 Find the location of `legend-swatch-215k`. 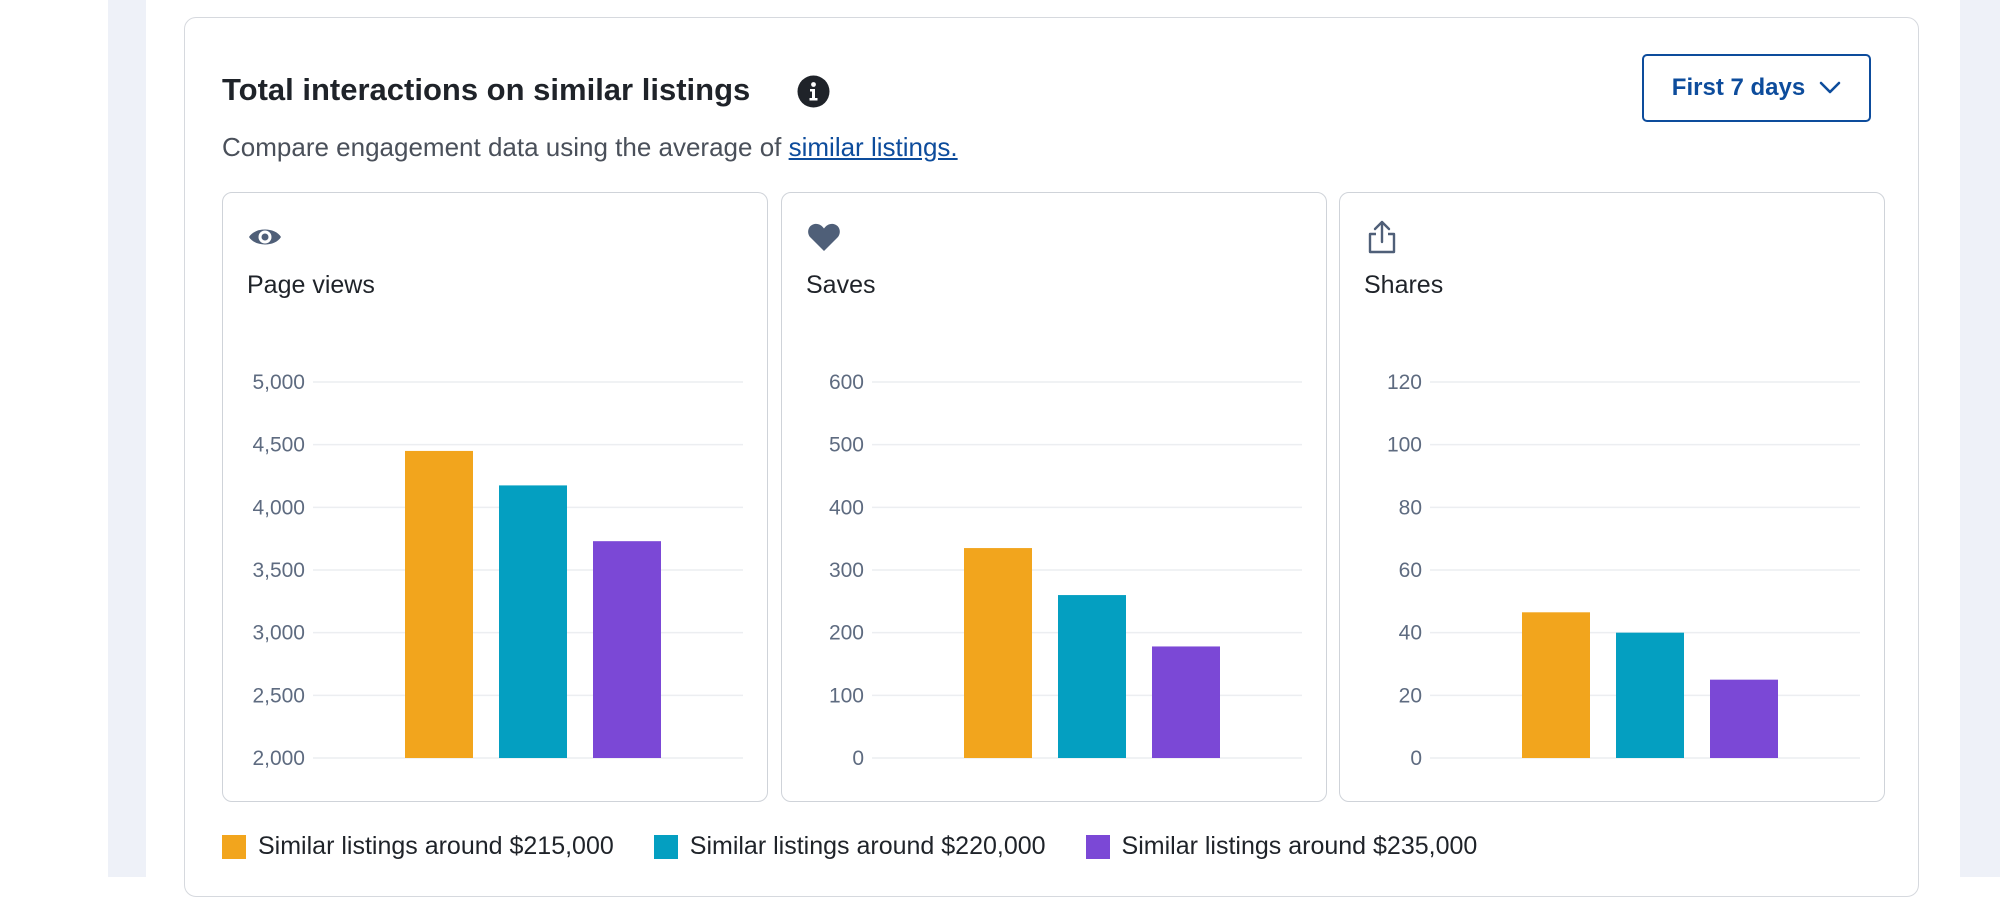

legend-swatch-215k is located at coordinates (234, 846).